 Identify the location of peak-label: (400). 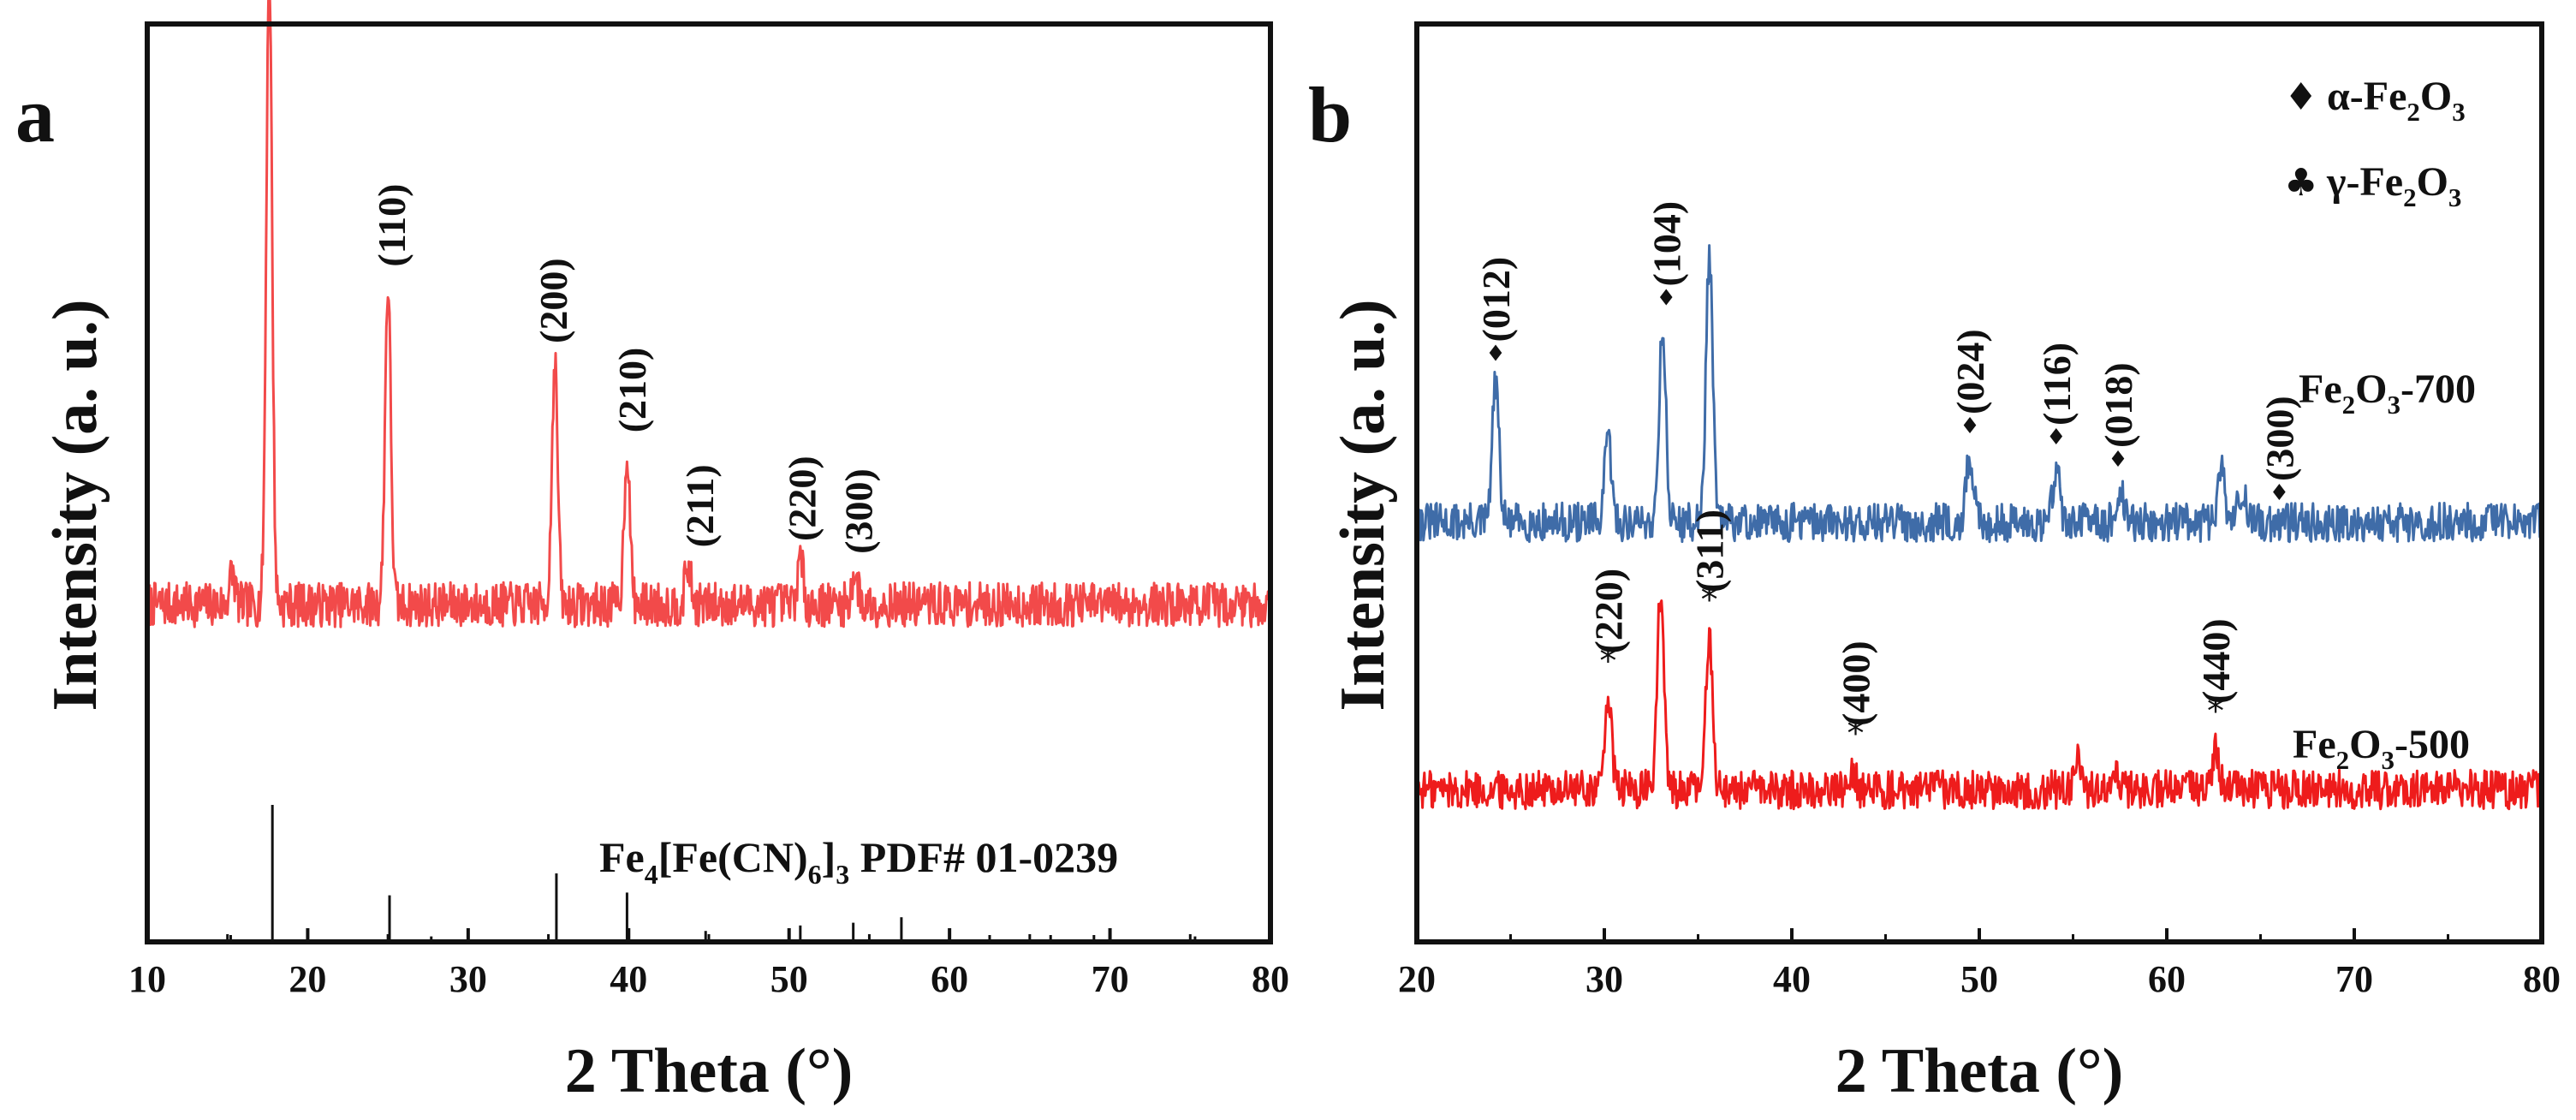
(1855, 683).